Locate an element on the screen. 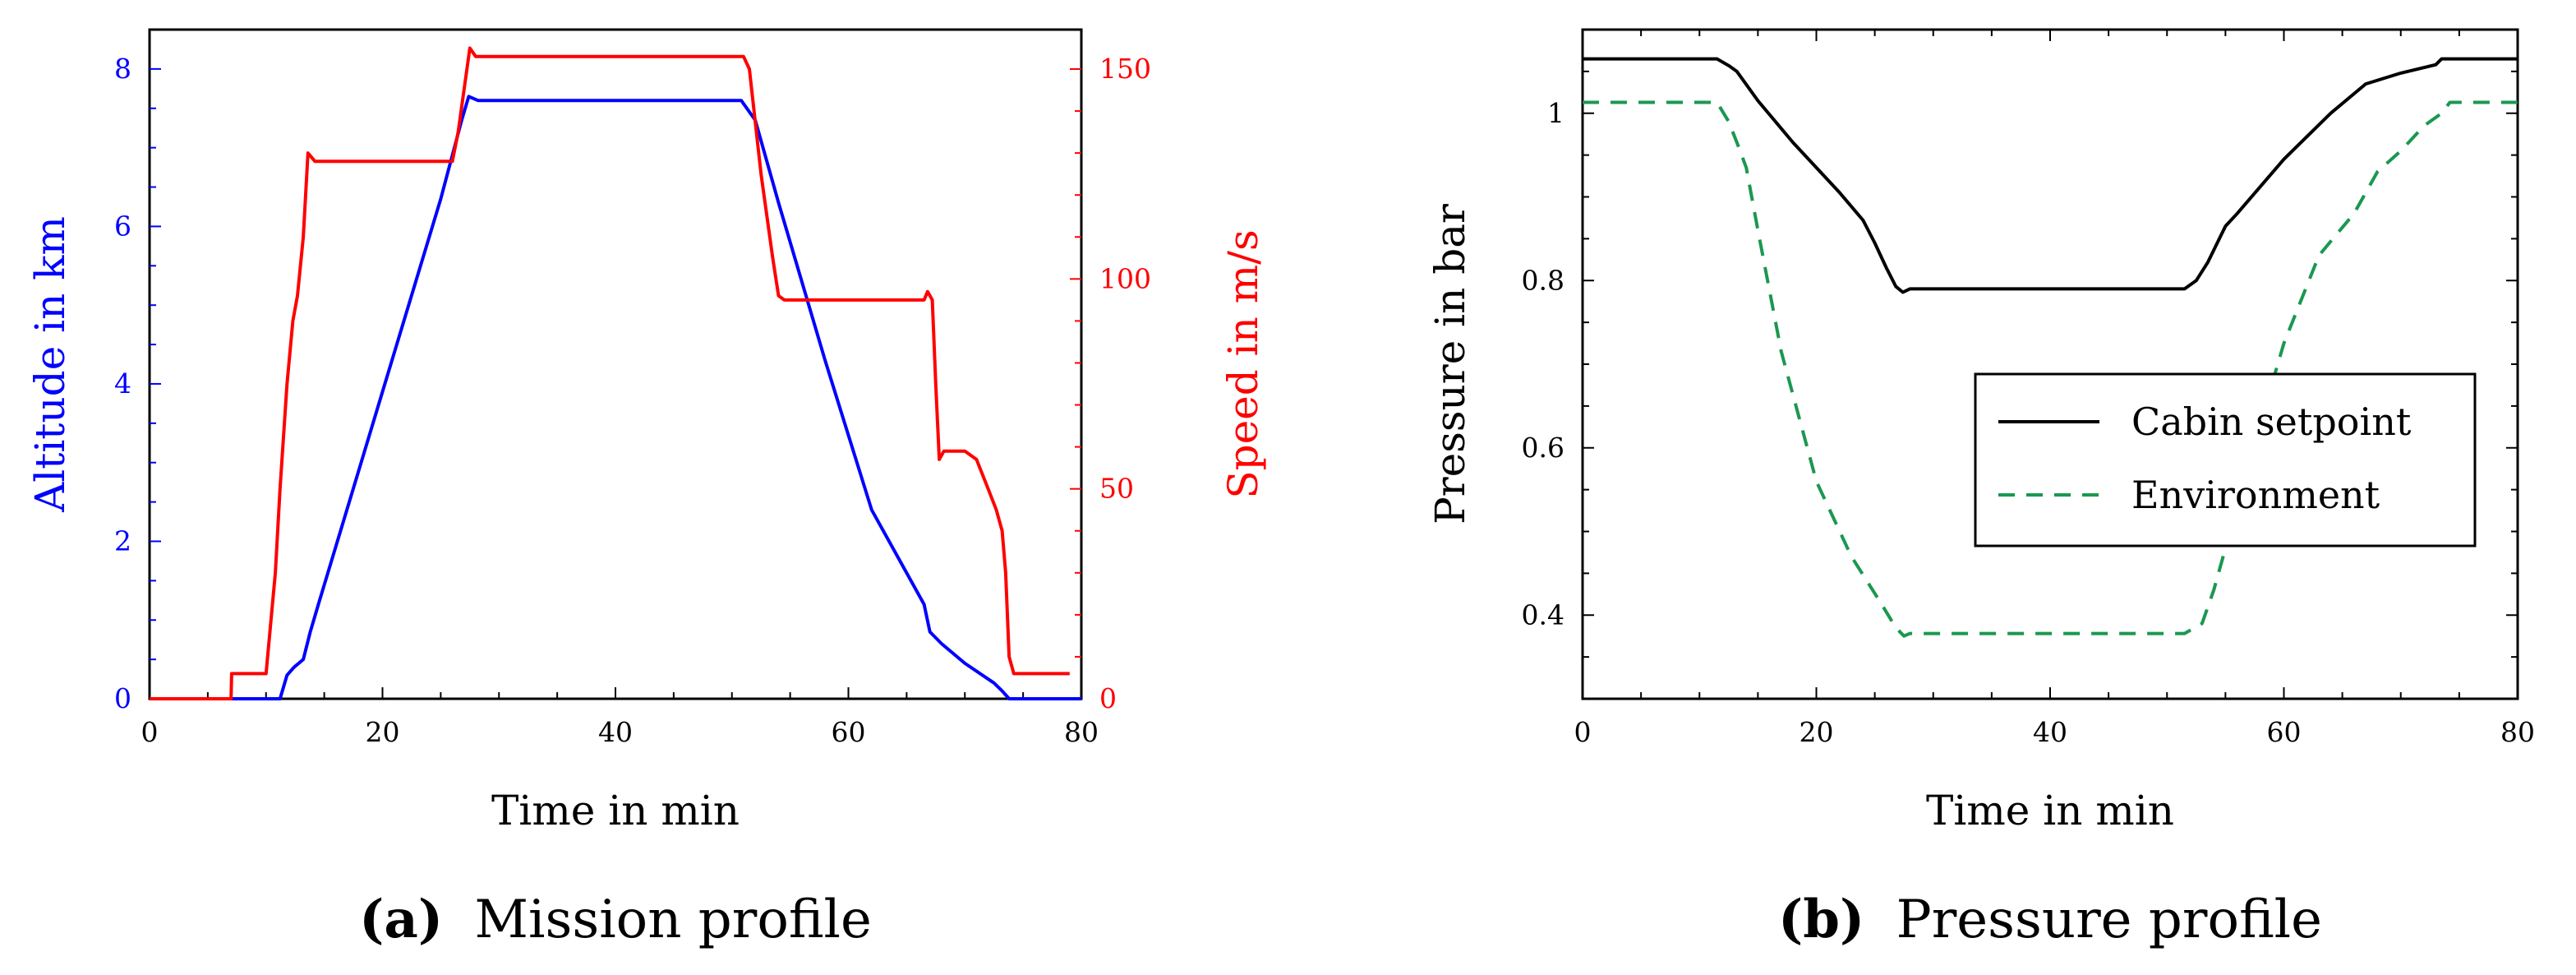 Image resolution: width=2576 pixels, height=975 pixels. y-axis-label-right-a: Speed in m/s is located at coordinates (1243, 363).